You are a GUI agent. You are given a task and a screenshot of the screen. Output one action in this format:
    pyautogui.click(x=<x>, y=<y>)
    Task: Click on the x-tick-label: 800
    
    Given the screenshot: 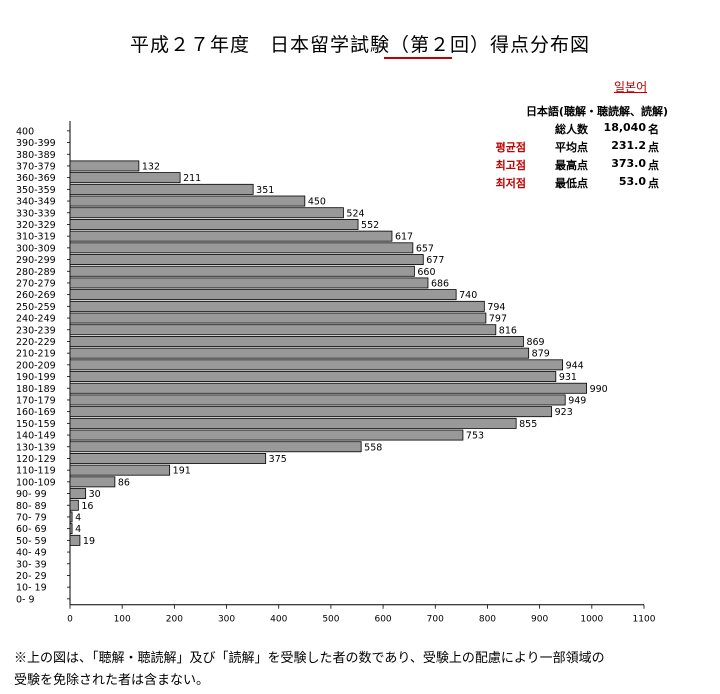 What is the action you would take?
    pyautogui.click(x=487, y=620)
    